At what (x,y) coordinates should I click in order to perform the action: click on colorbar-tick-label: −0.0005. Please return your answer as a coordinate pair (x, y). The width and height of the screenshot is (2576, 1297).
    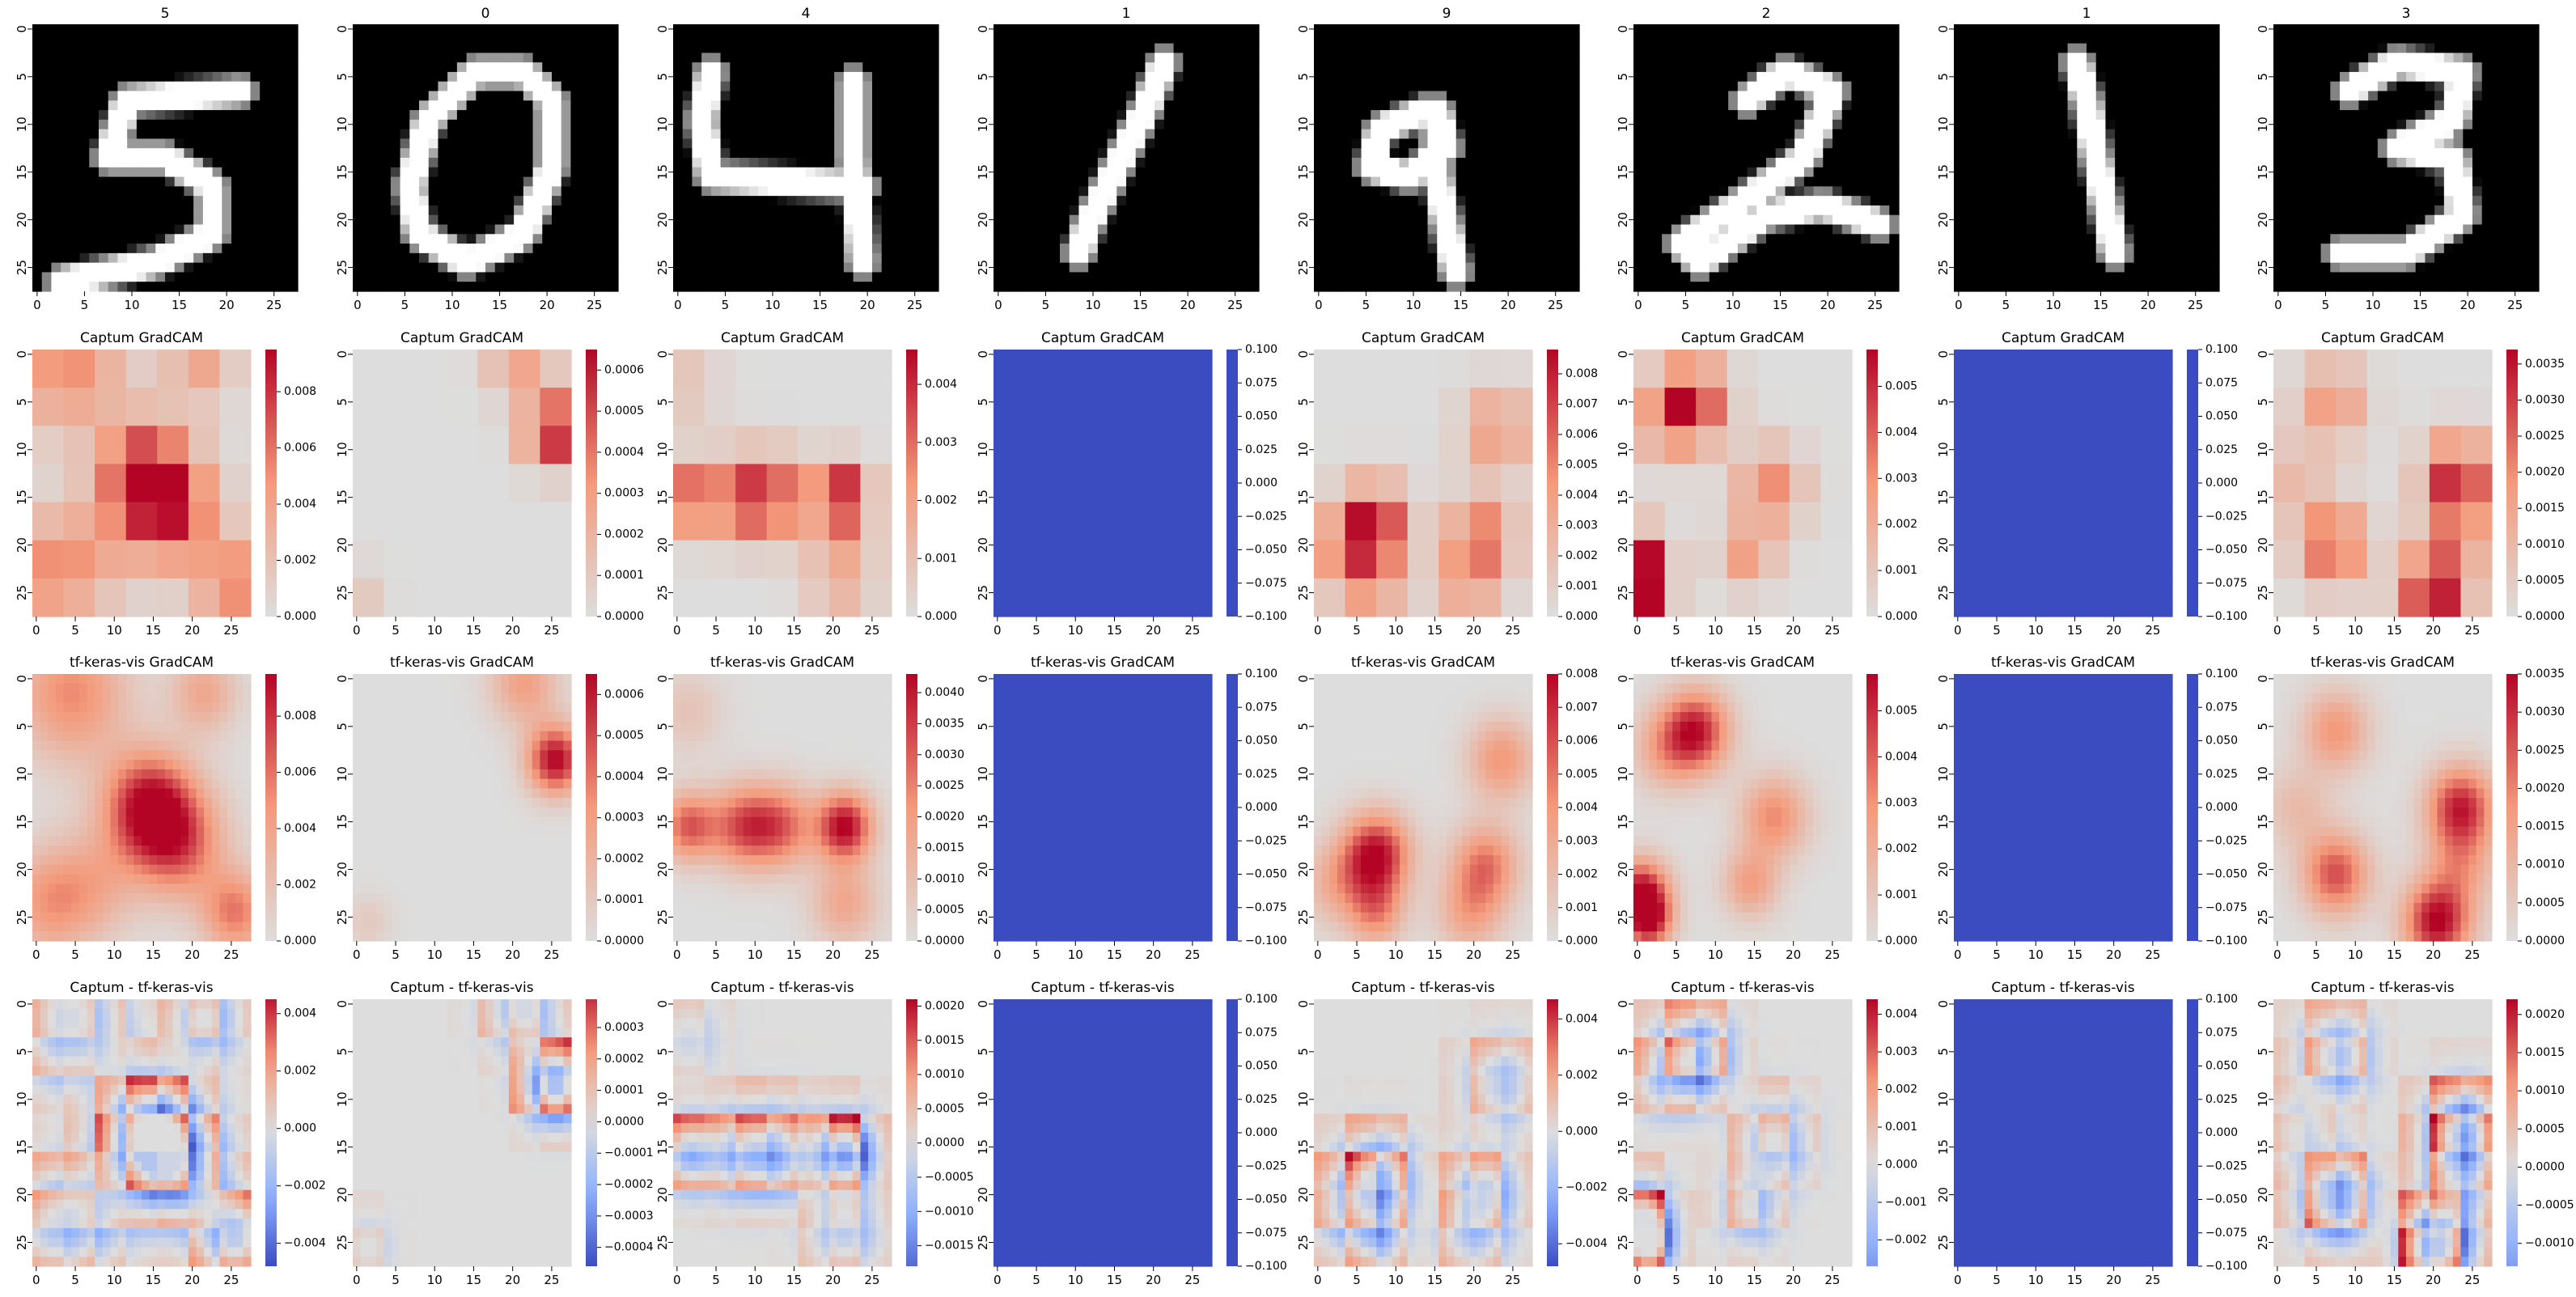
    Looking at the image, I should click on (949, 1177).